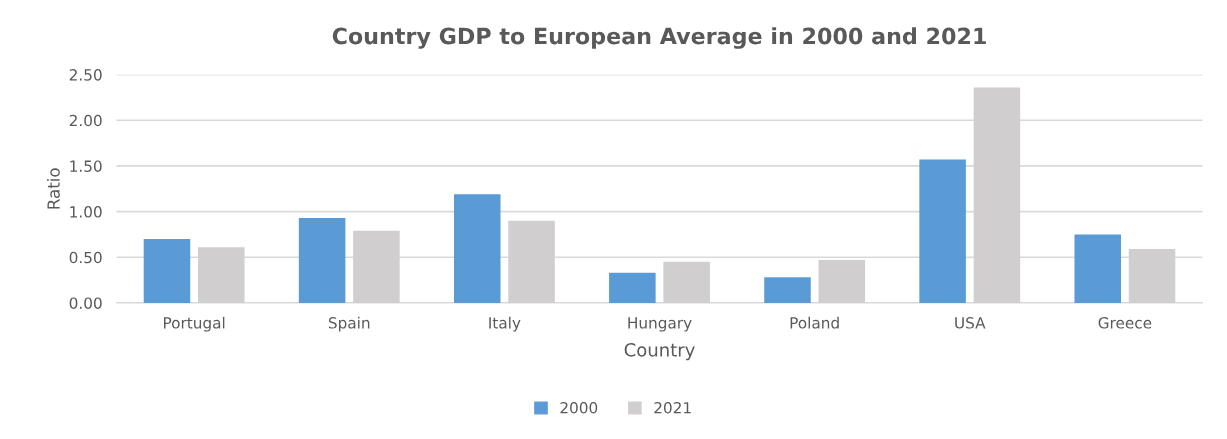  I want to click on y-tick-label: 0.00, so click(85, 303).